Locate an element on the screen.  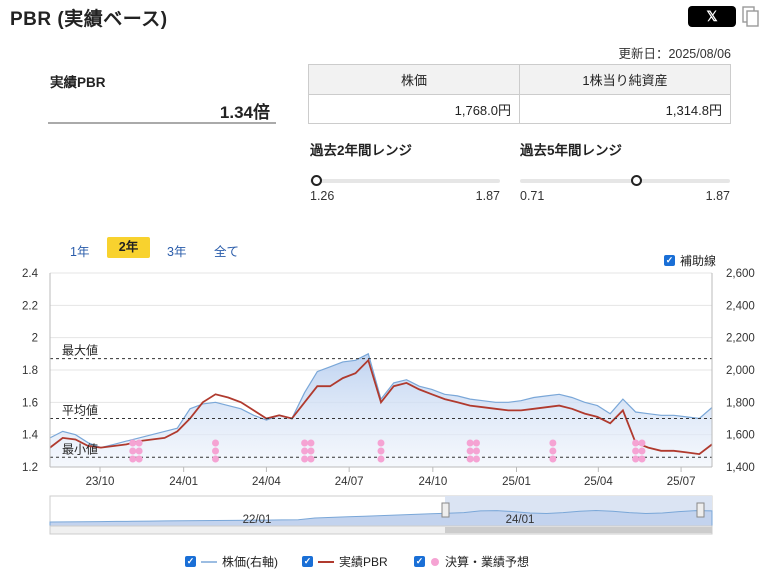
ref-max-label: 最大値 is located at coordinates (80, 350).